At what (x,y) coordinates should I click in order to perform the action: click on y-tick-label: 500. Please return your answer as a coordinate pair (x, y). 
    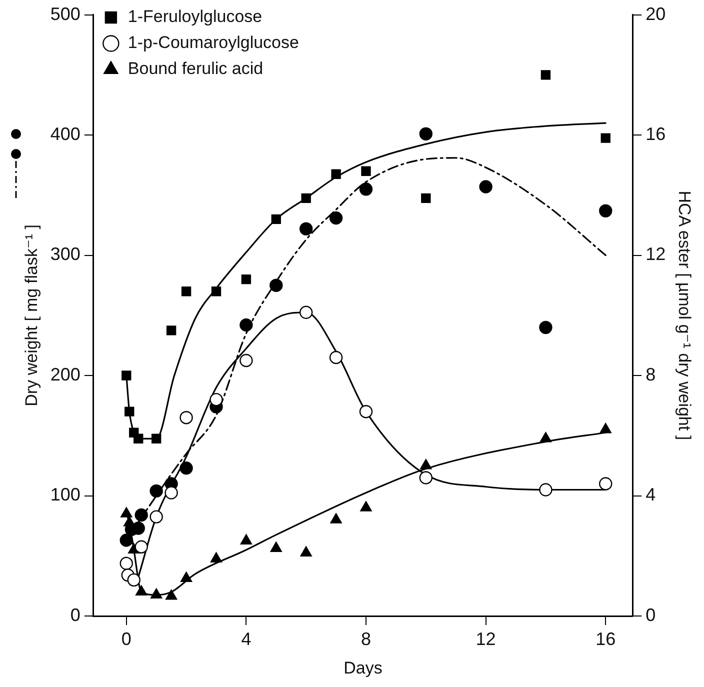
    Looking at the image, I should click on (65, 14).